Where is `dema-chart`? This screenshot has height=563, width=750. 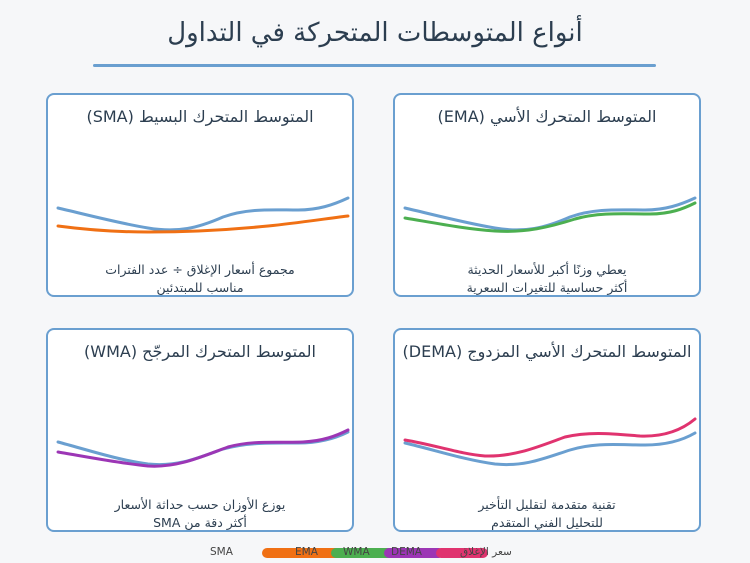
dema-chart is located at coordinates (550, 442).